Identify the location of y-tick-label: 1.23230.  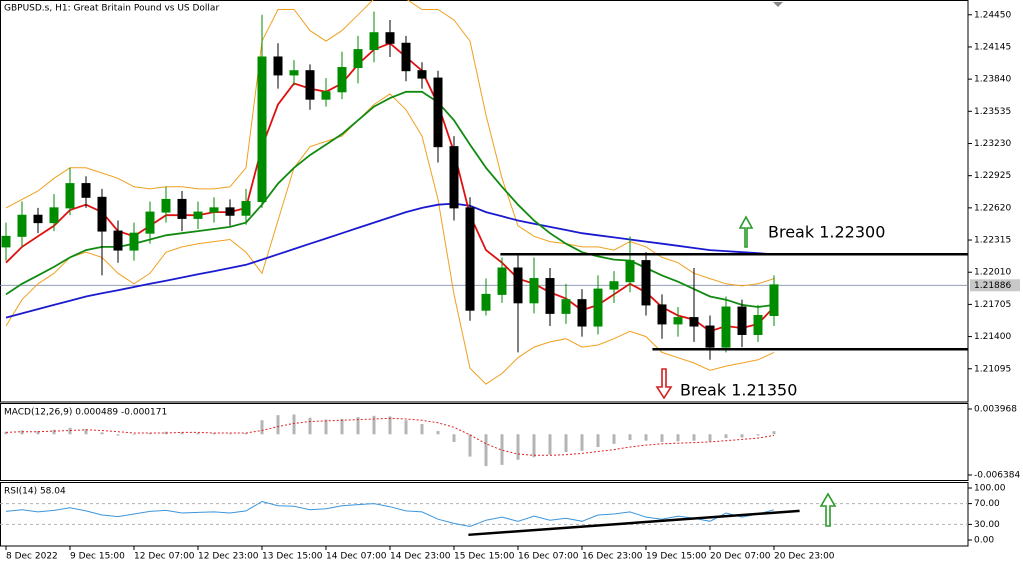
(992, 144).